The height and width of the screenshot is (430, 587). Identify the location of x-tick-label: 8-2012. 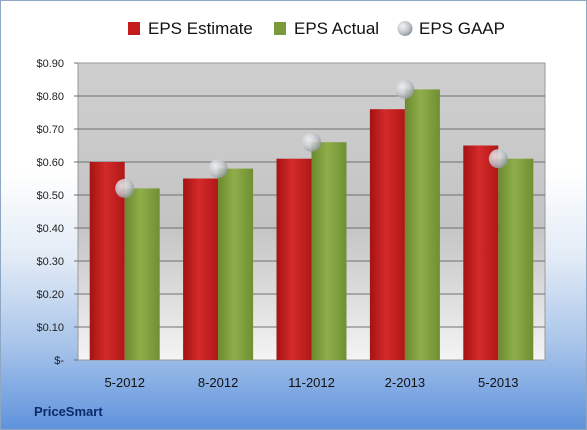
(218, 382).